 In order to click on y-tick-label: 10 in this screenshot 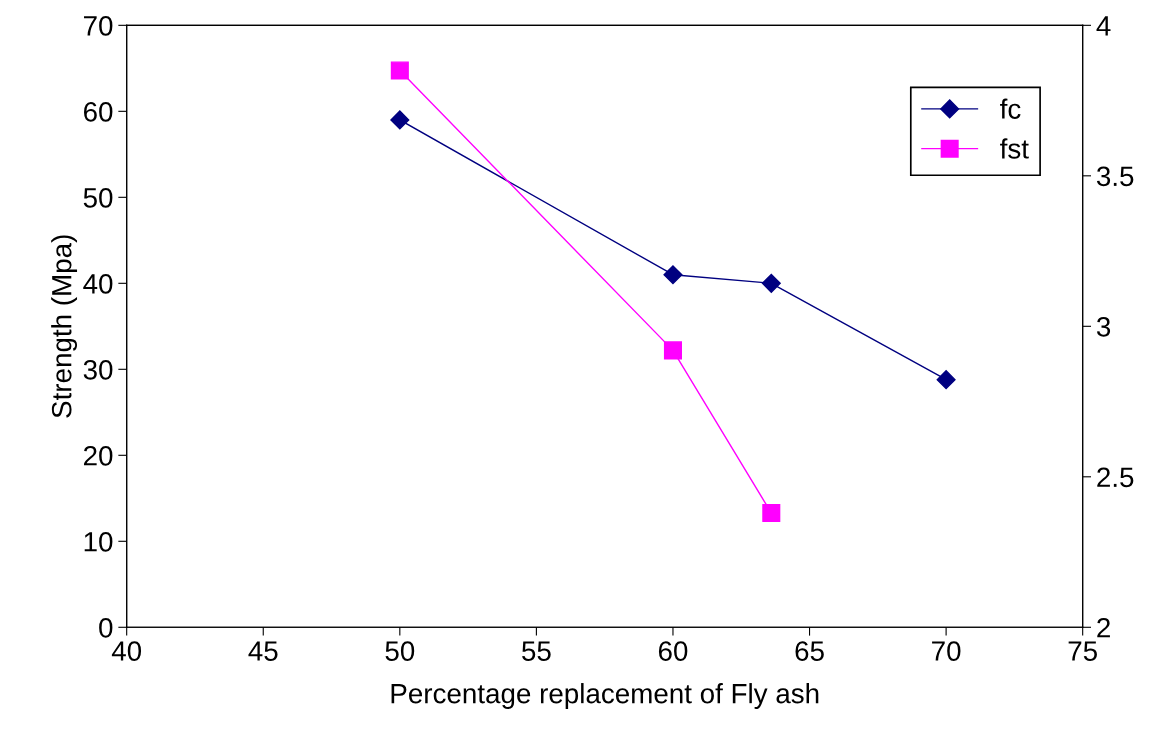, I will do `click(98, 541)`.